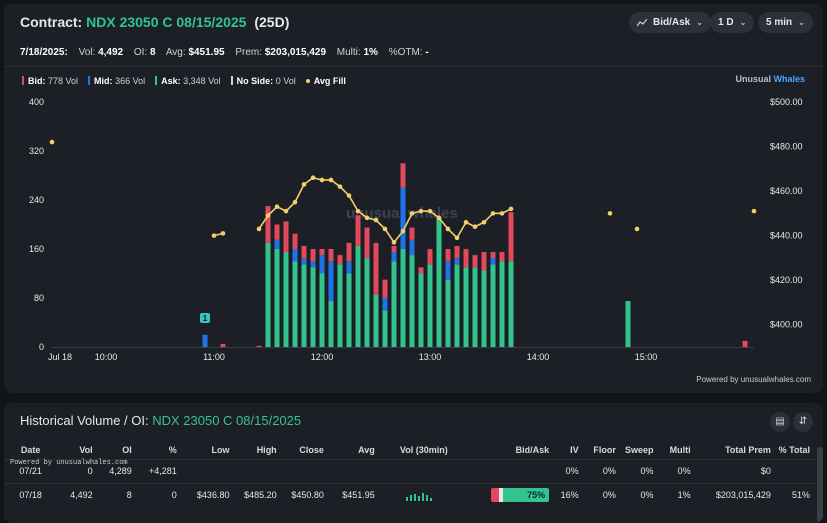  What do you see at coordinates (574, 449) in the screenshot?
I see `col-iv: IV` at bounding box center [574, 449].